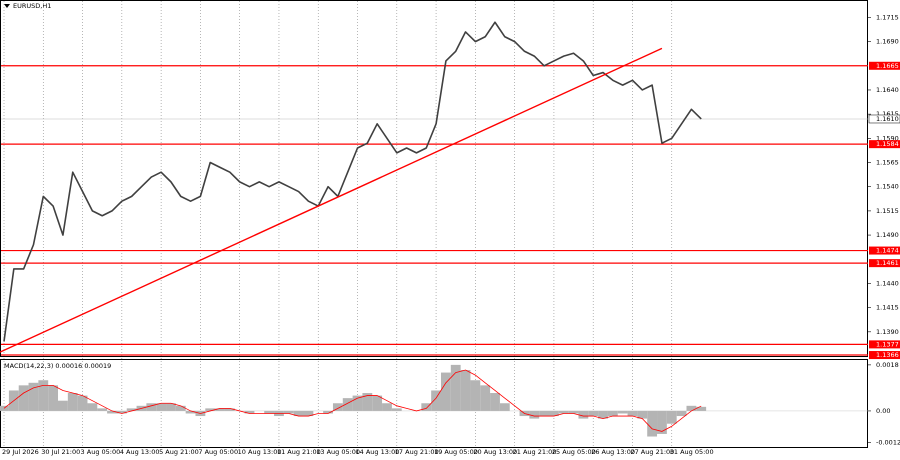 The image size is (900, 460). What do you see at coordinates (613, 452) in the screenshot?
I see `x-tick-label: 26 Aug 13:00` at bounding box center [613, 452].